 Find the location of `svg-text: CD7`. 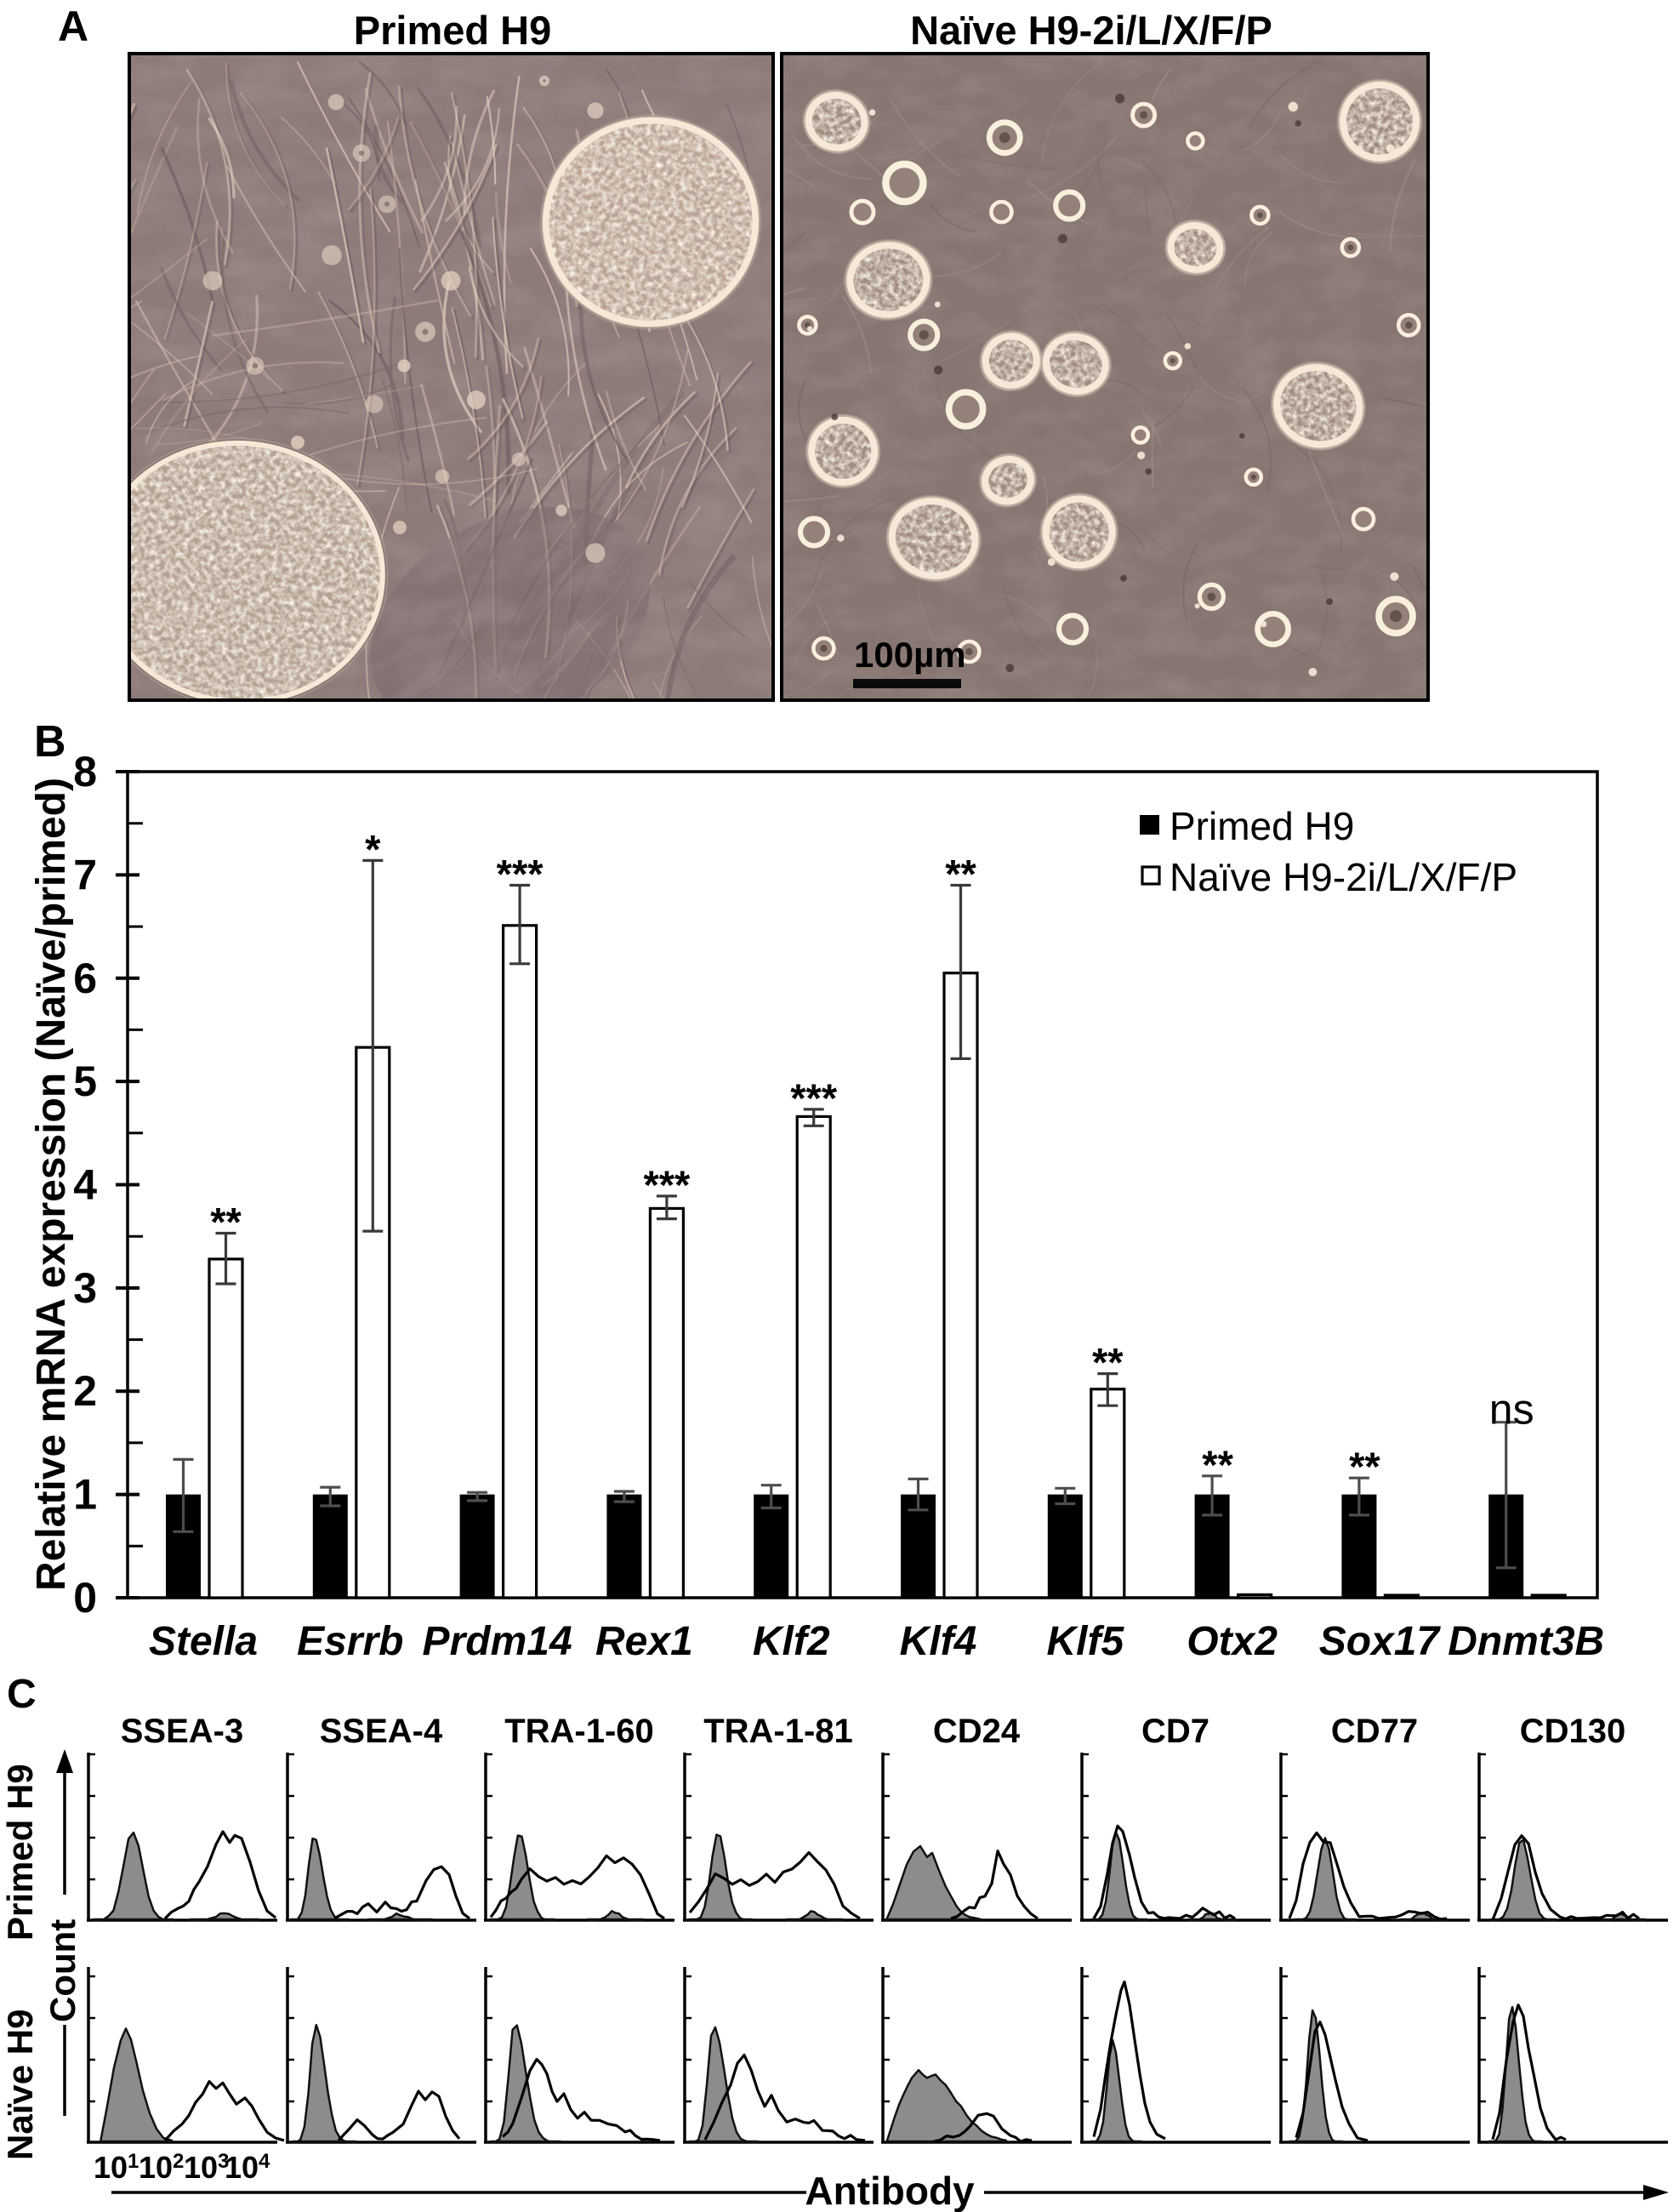

svg-text: CD7 is located at coordinates (1175, 1731).